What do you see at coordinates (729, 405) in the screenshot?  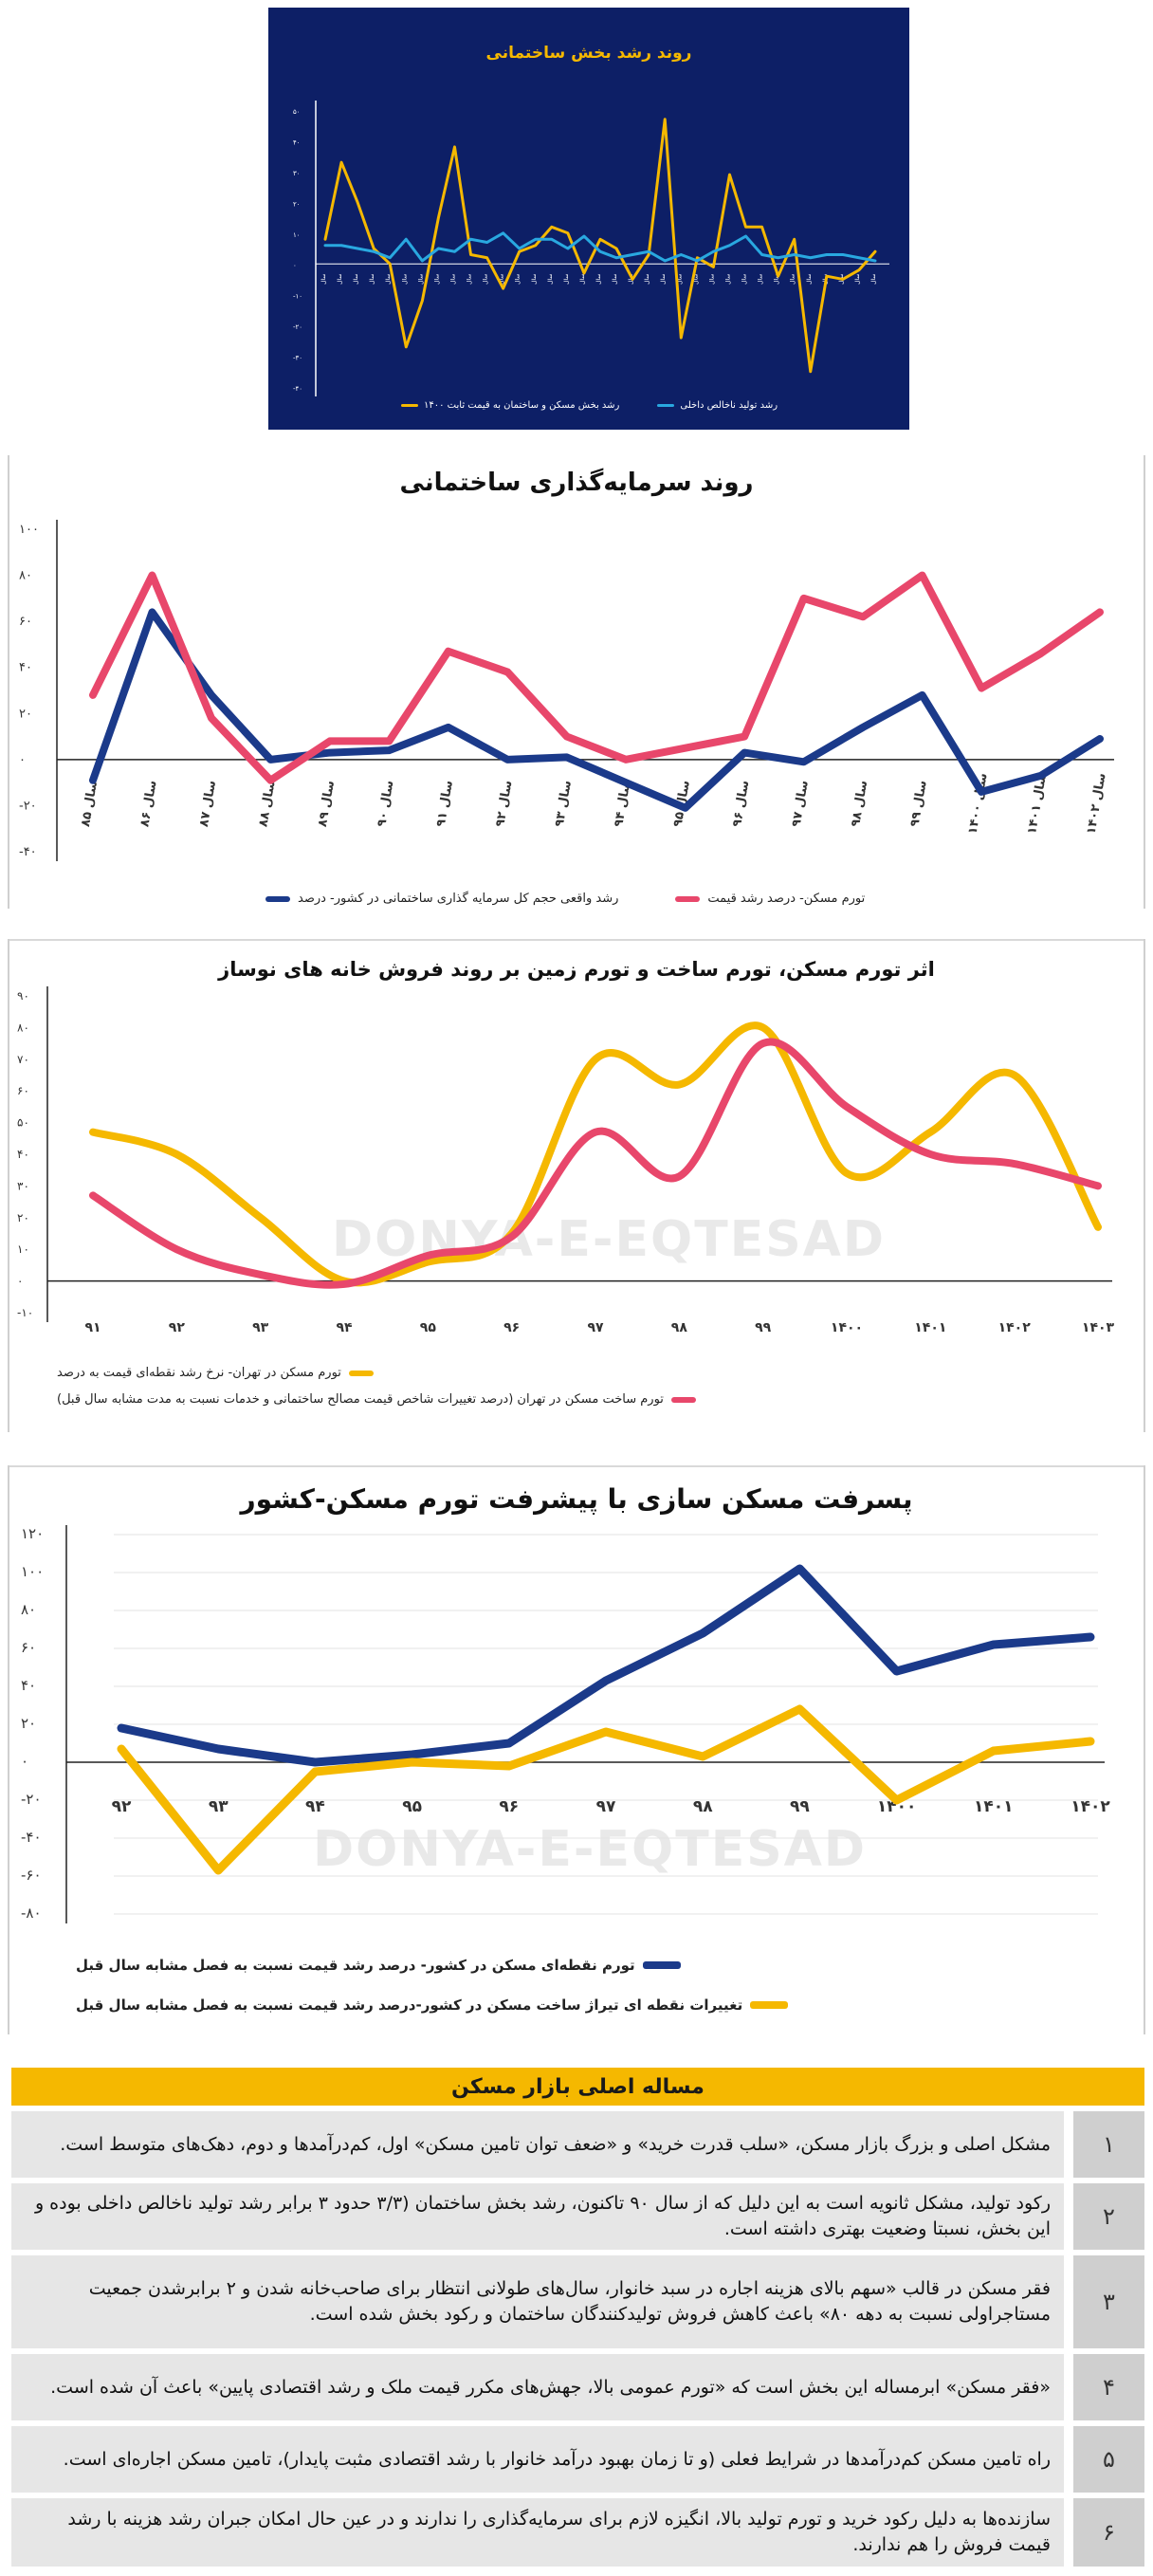 I see `chart-1-legend-b-label: رشد تولید ناخالص داخلی` at bounding box center [729, 405].